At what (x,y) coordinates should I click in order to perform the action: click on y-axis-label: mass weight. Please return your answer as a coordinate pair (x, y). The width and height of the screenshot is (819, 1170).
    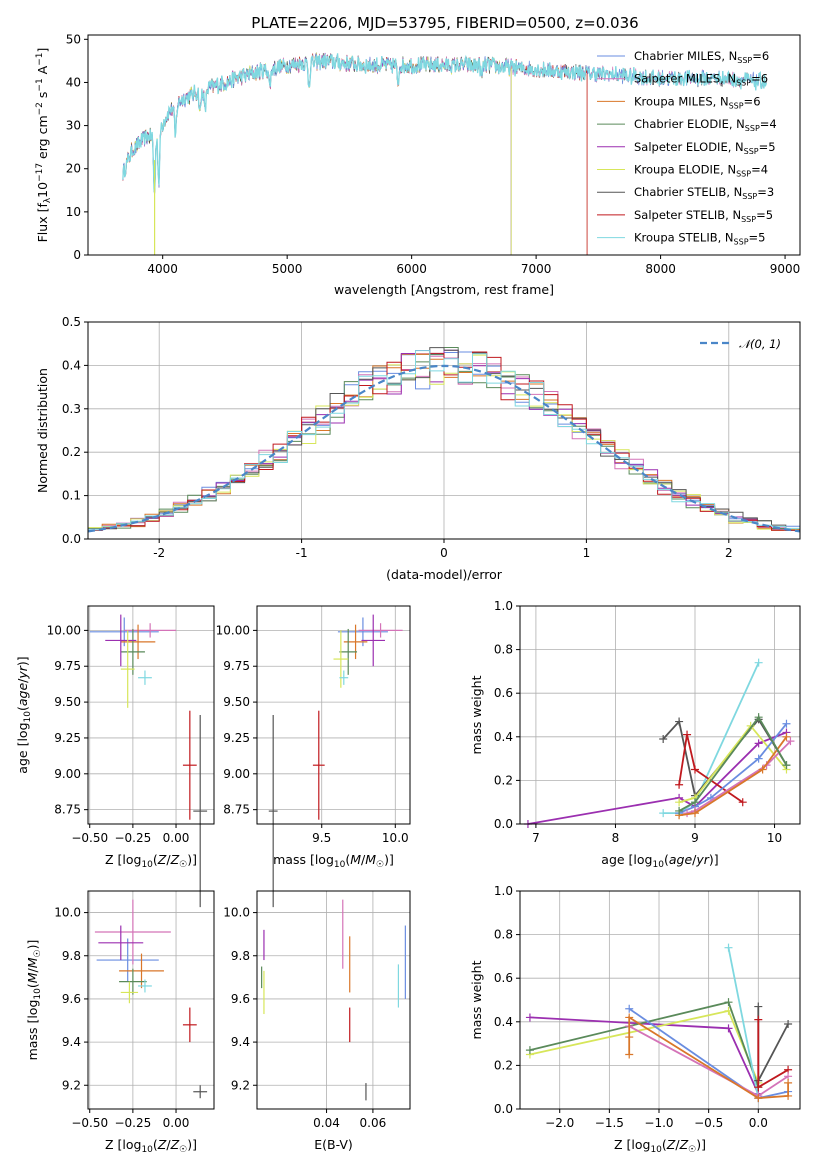
    Looking at the image, I should click on (476, 714).